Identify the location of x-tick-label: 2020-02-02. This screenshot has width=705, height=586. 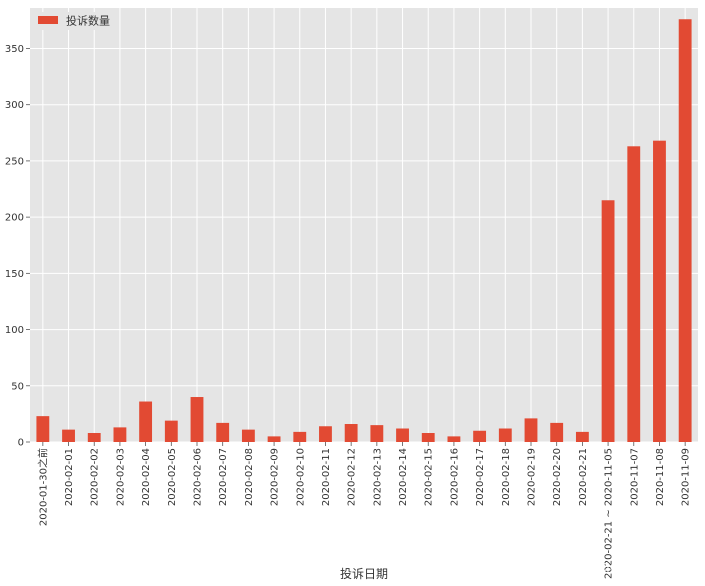
(95, 477).